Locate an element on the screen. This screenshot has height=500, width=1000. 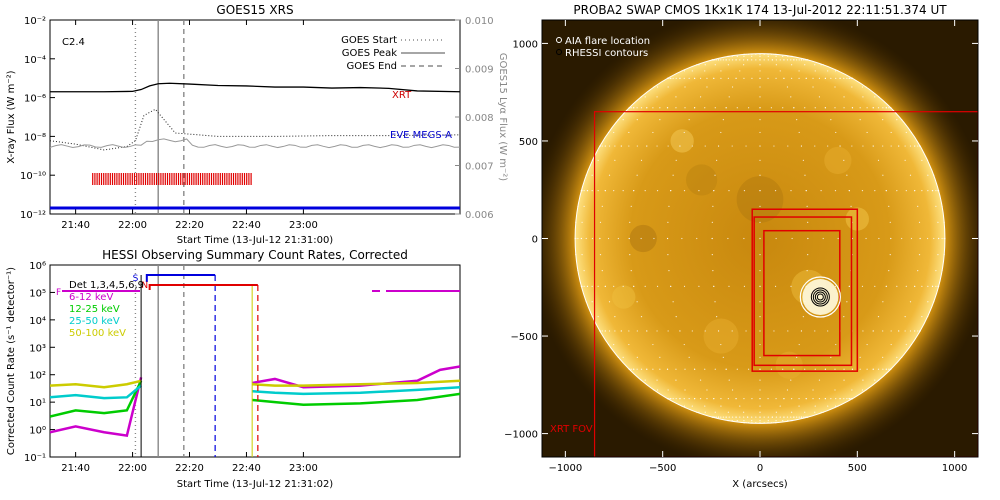
rhessi-legend-icon is located at coordinates (559, 52).